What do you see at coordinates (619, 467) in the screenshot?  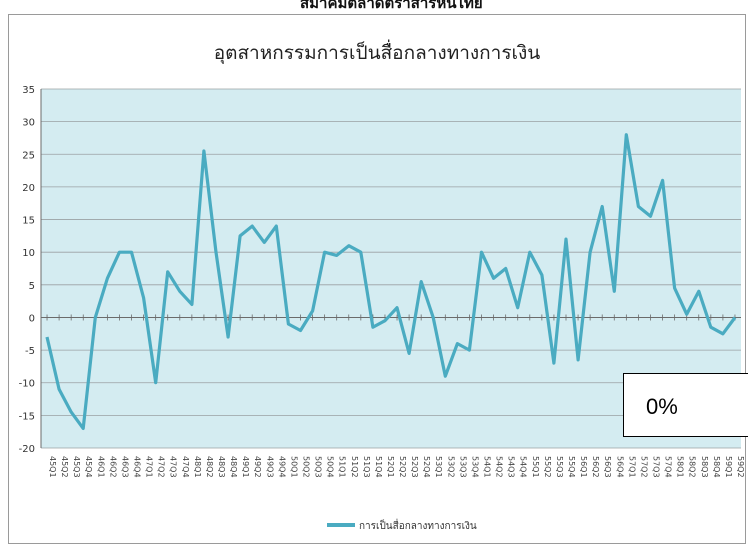 I see `x-tick-label: 56Q4` at bounding box center [619, 467].